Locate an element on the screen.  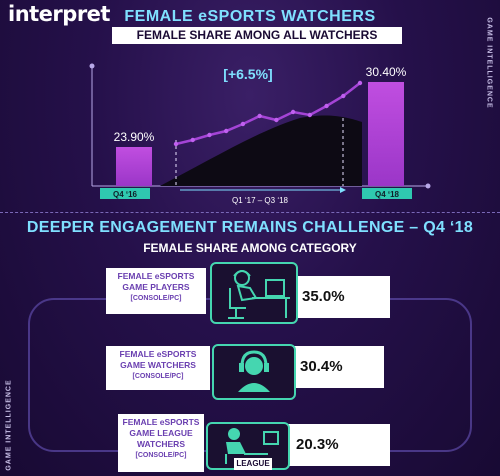
category-label-players: FEMALE eSPORTS GAME PLAYERS [CONSOLE/PC] is located at coordinates (156, 291).